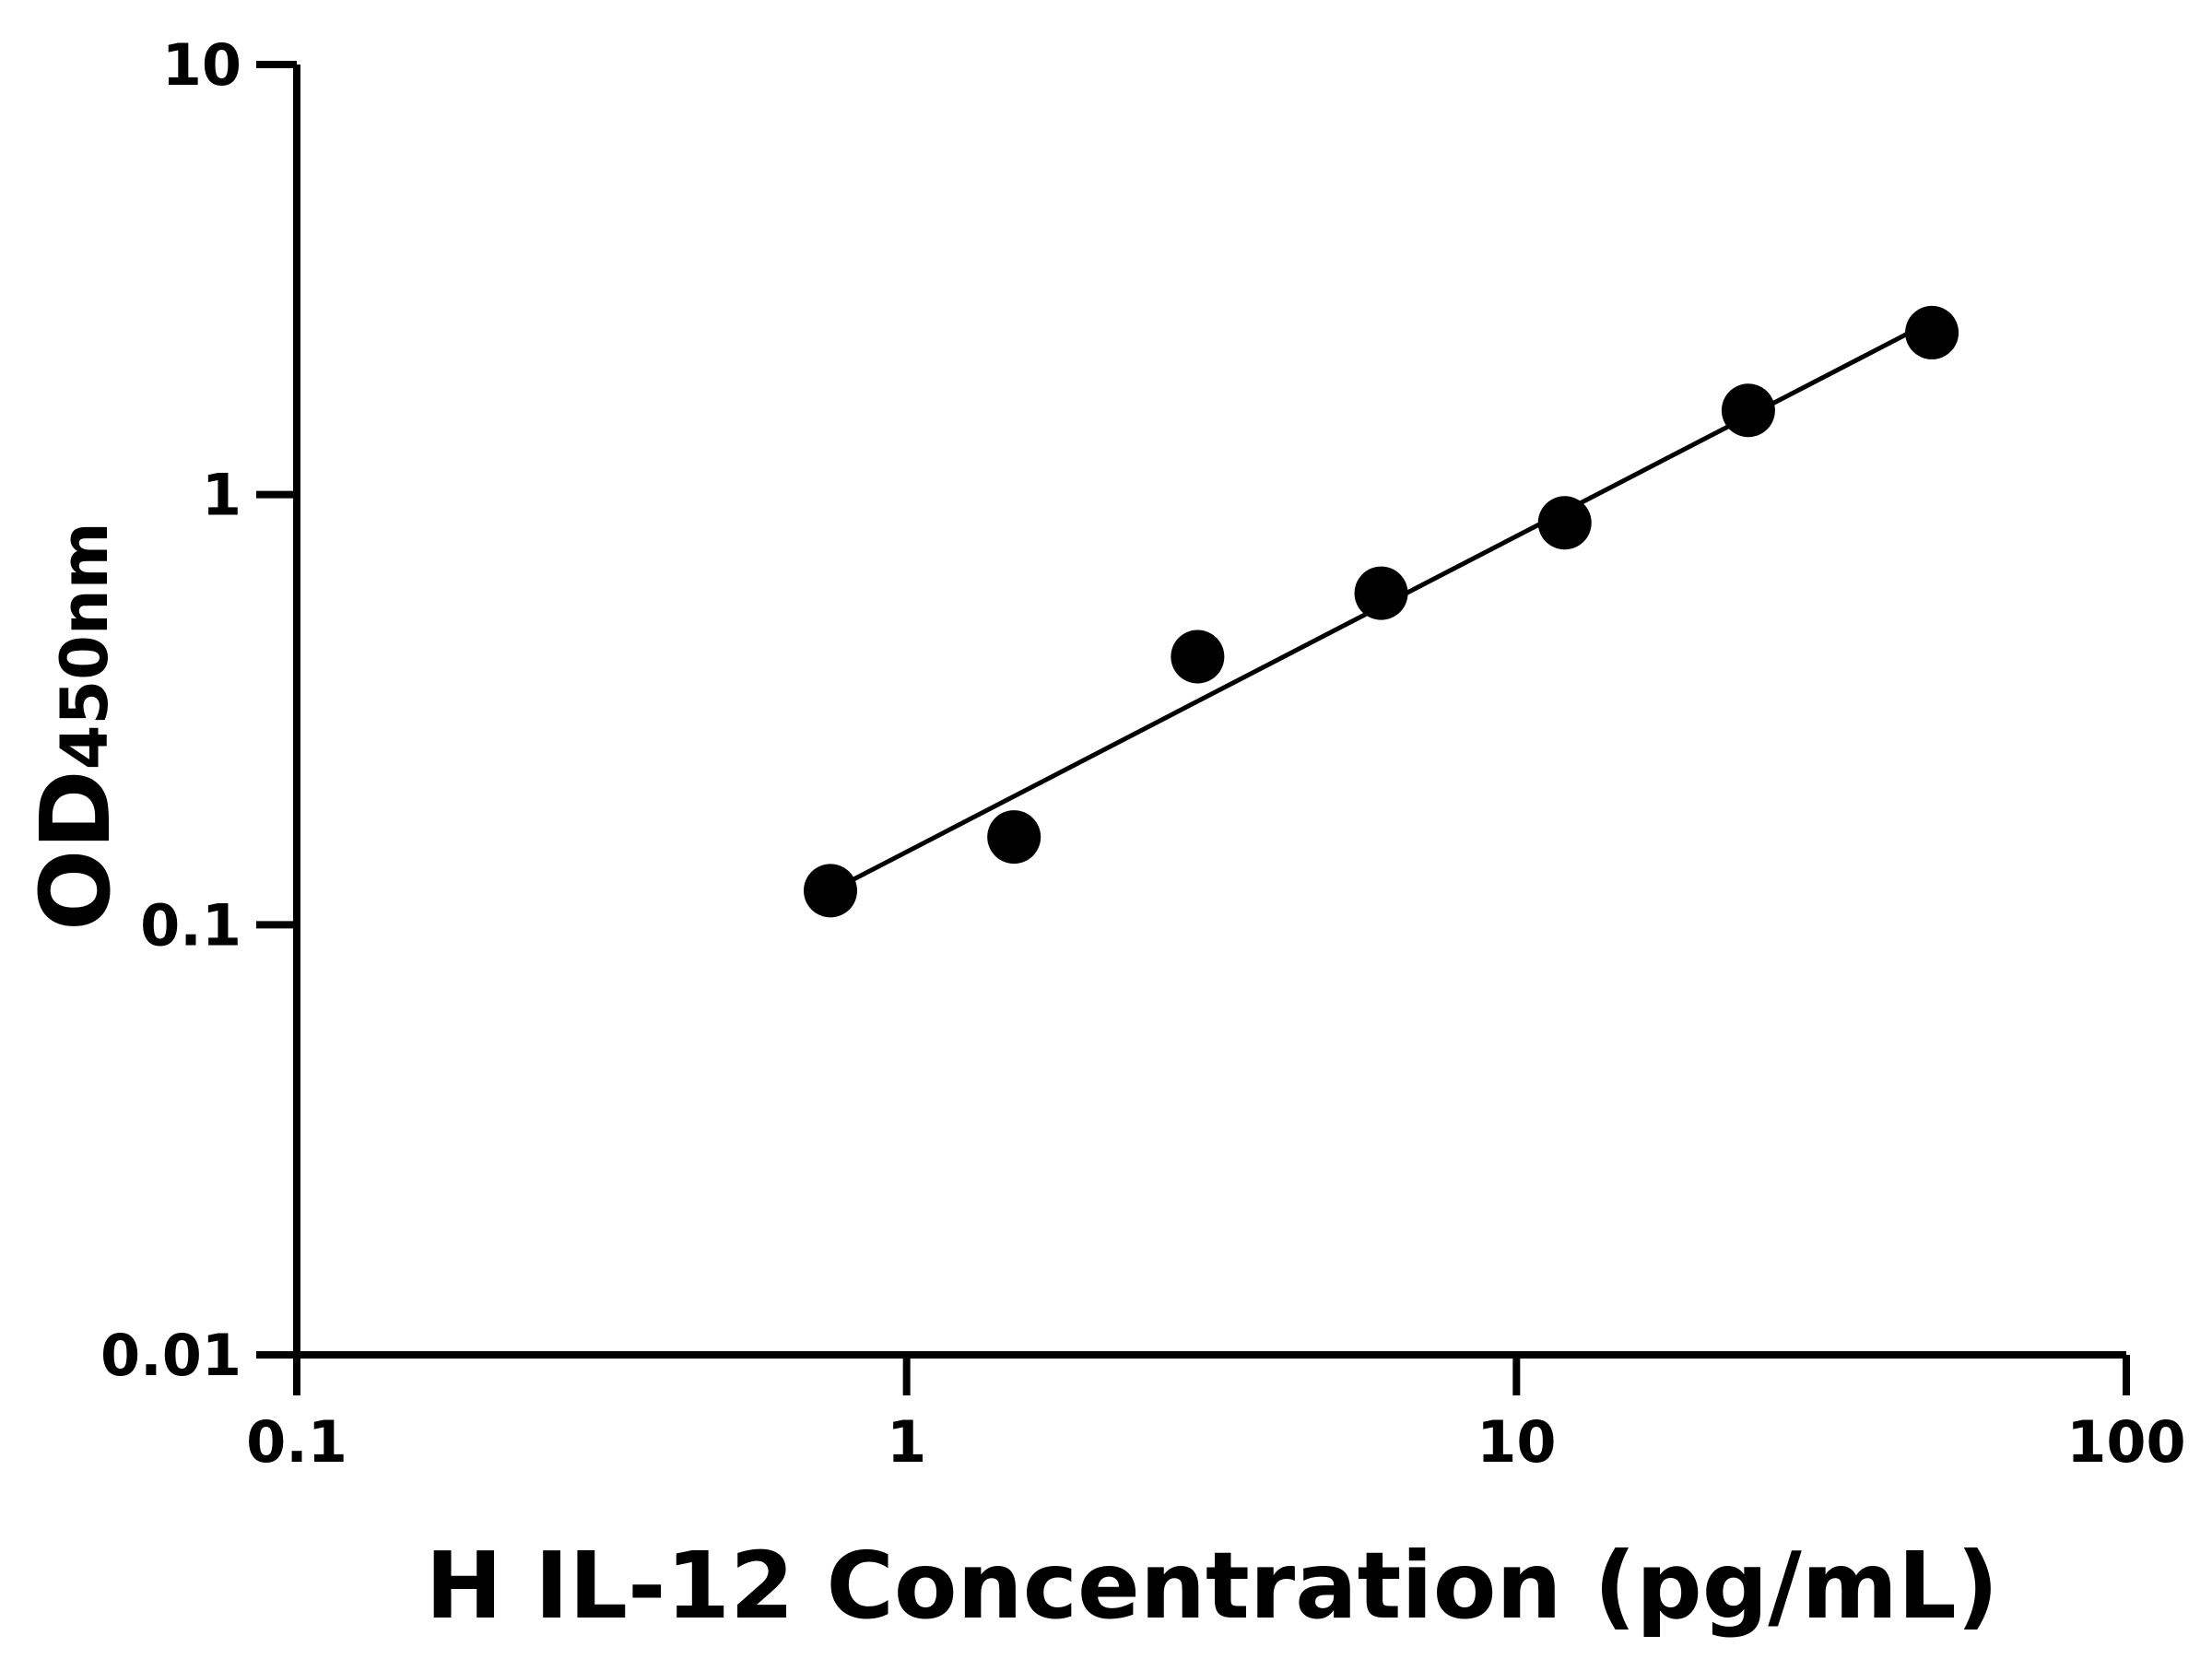 This screenshot has width=2212, height=1659. Describe the element at coordinates (1516, 1442) in the screenshot. I see `x-tick-label: 10` at that location.